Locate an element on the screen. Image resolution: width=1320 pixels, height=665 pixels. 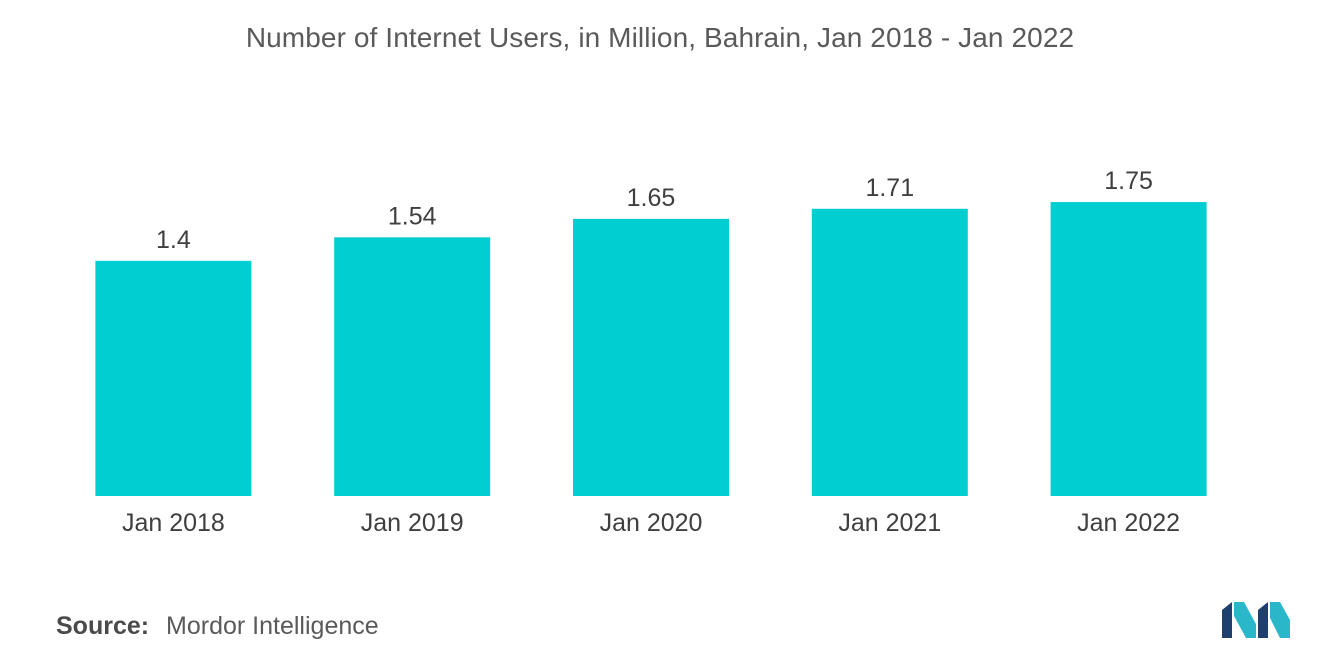
value-label: 1.75 is located at coordinates (1128, 181).